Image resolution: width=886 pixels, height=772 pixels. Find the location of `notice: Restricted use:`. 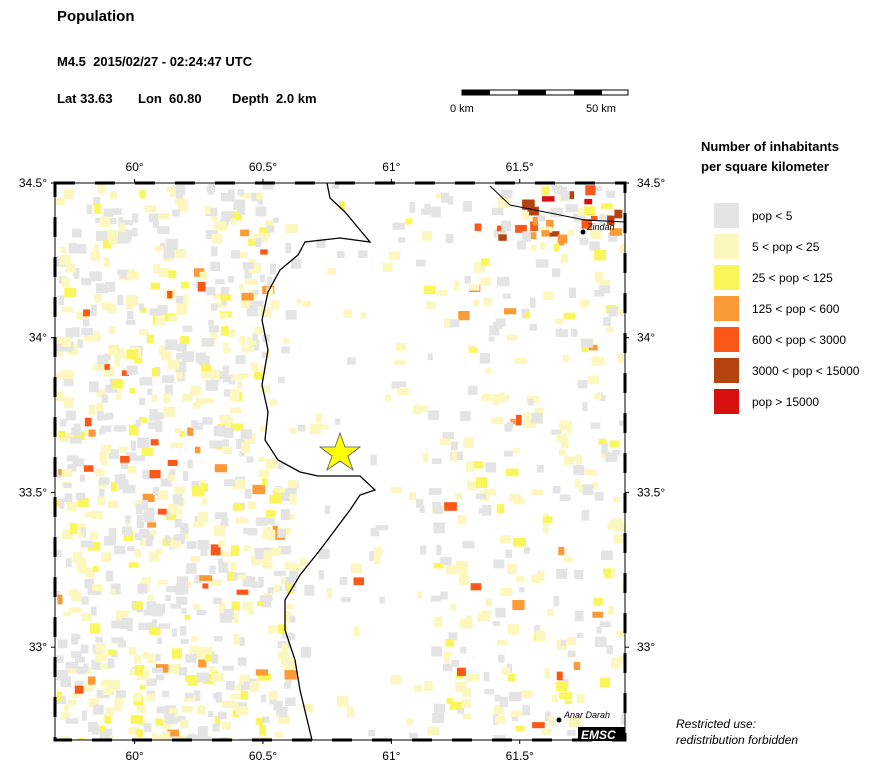

notice: Restricted use: is located at coordinates (716, 724).